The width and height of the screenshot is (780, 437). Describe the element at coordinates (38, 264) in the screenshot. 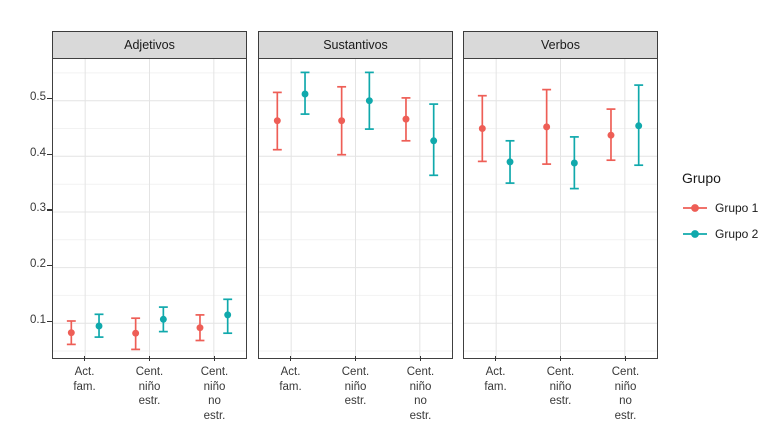

I see `y-tick-label: 0.2` at that location.